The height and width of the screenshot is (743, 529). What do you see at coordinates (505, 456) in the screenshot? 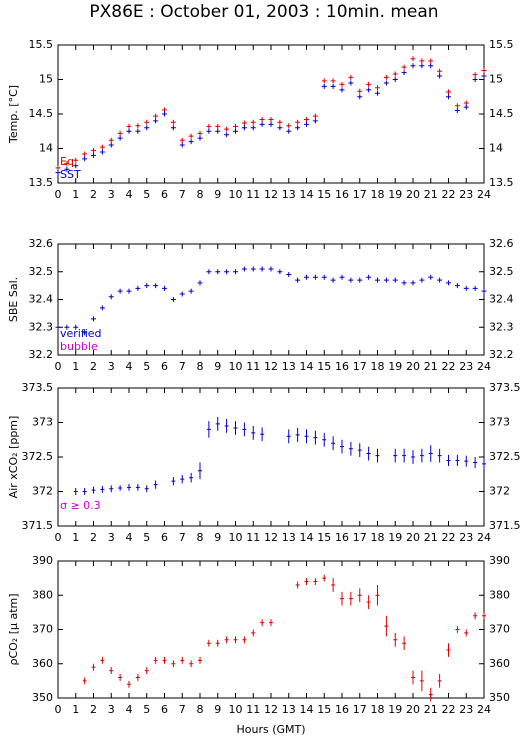
I see `y-tick-label-right: 372.5` at bounding box center [505, 456].